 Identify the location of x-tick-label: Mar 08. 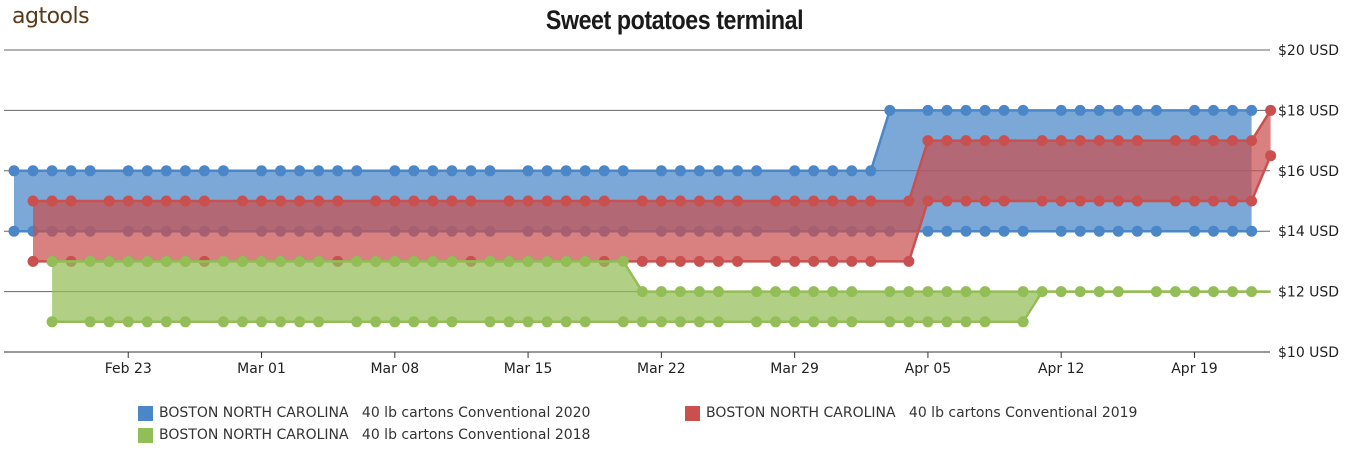
(394, 369).